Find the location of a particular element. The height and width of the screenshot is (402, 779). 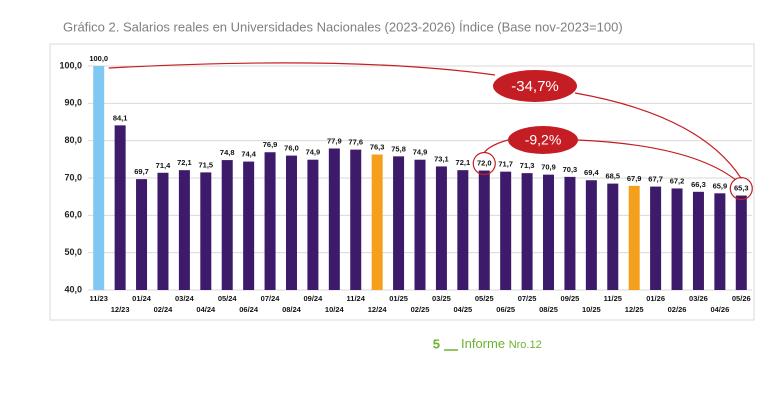

value-label: 70,3 is located at coordinates (570, 169).